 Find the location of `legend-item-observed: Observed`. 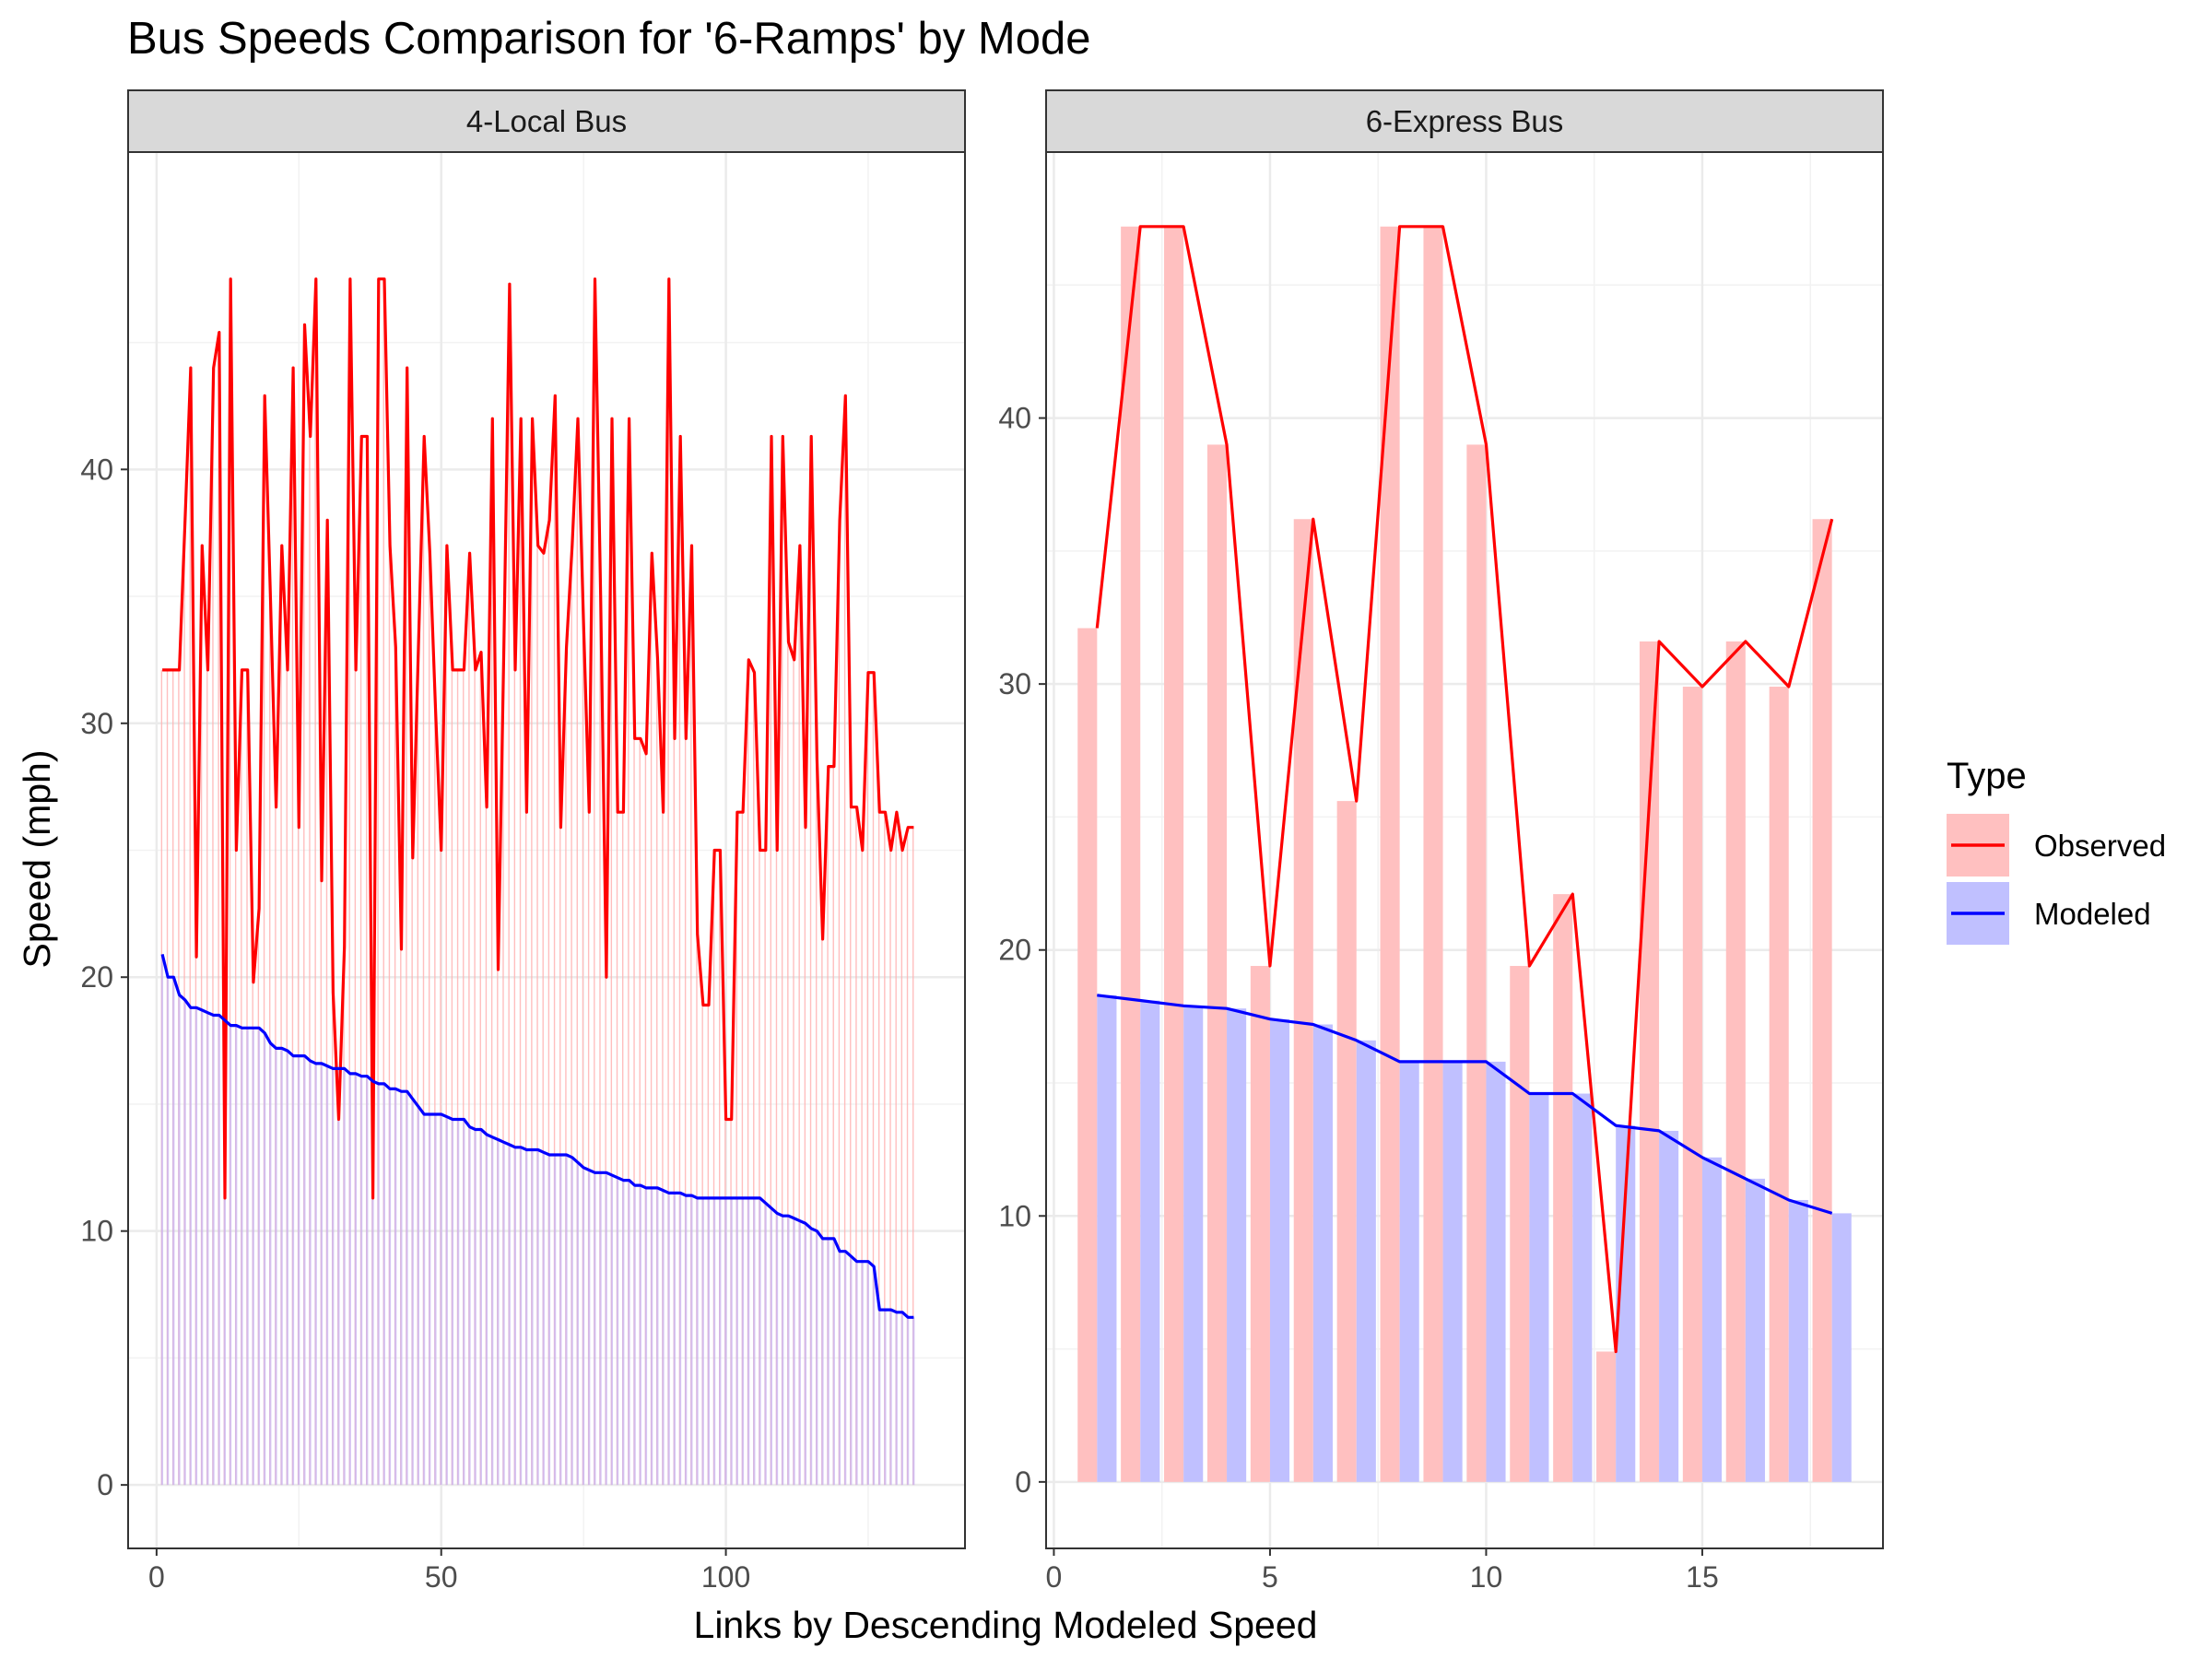

legend-item-observed: Observed is located at coordinates (2056, 845).